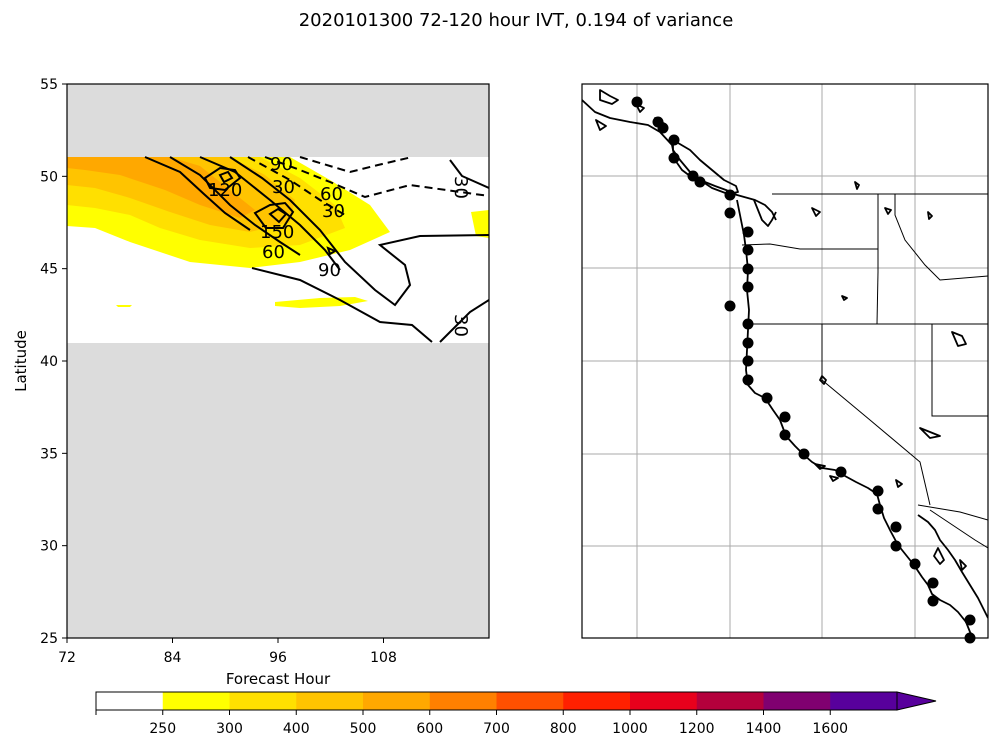  I want to click on contour-label: 120, so click(225, 190).